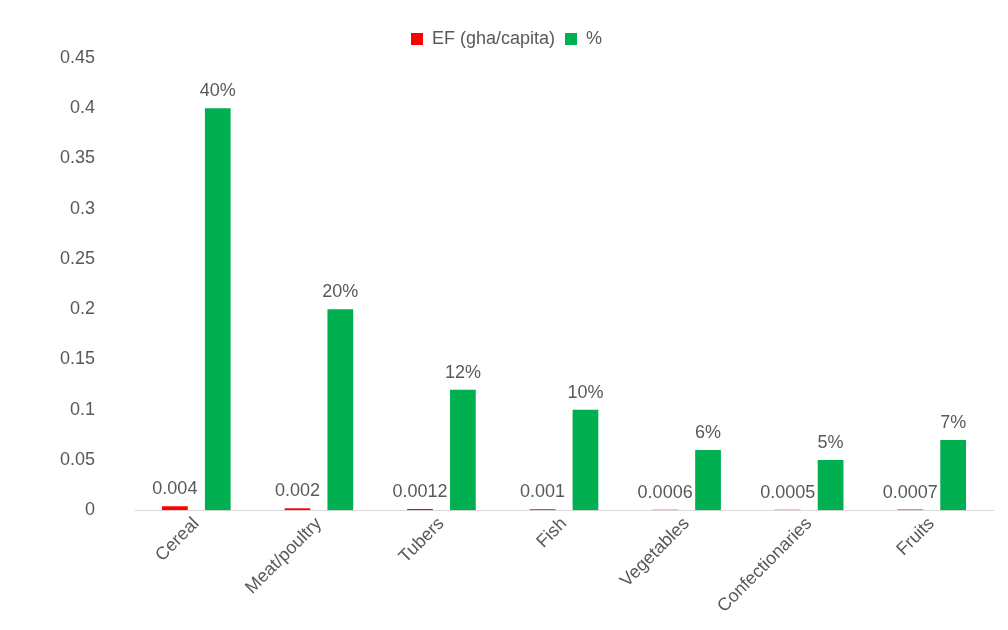  What do you see at coordinates (493, 37) in the screenshot?
I see `legend-label: EF (gha/capita)` at bounding box center [493, 37].